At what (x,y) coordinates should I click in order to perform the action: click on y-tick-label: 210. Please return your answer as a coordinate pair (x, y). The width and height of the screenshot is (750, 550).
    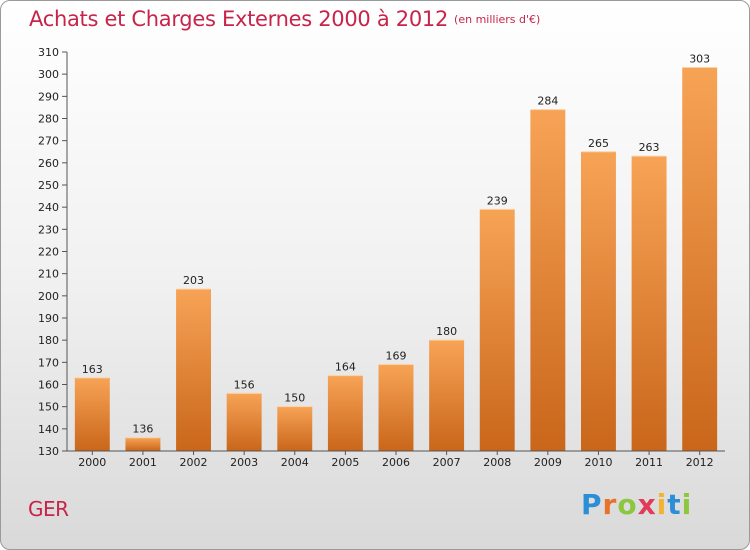
    Looking at the image, I should click on (48, 274).